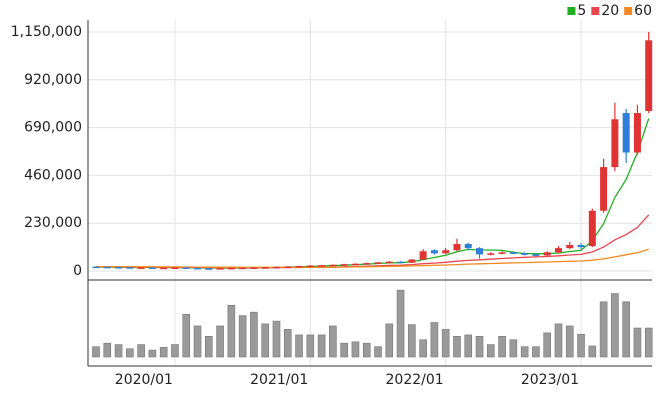 This screenshot has width=658, height=408. I want to click on ma-line, so click(372, 258).